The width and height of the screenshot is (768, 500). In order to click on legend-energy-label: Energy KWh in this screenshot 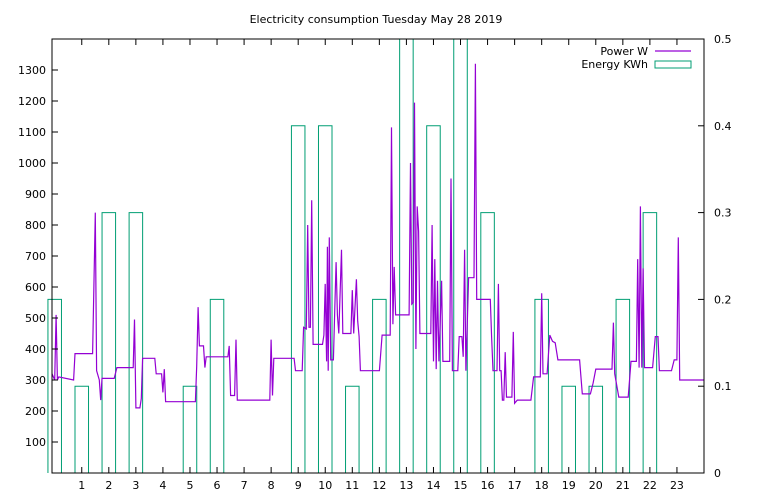, I will do `click(614, 64)`.